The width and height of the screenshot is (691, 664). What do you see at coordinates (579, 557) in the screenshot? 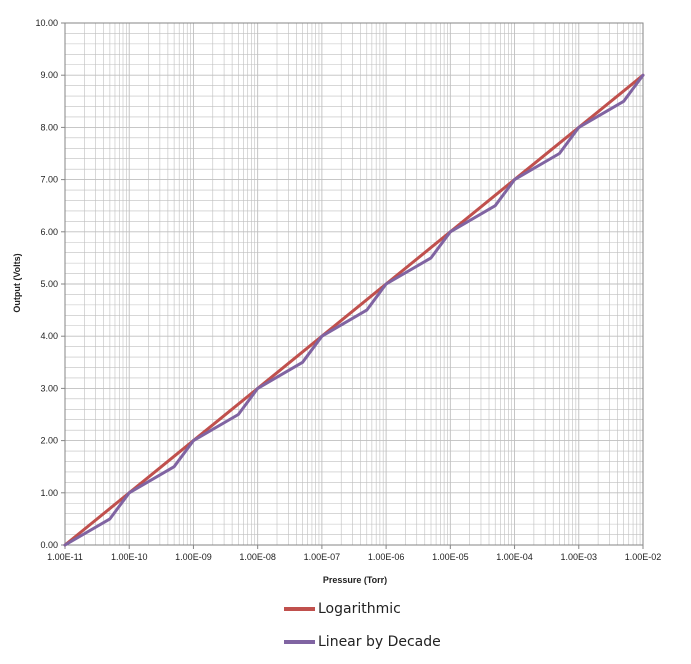
I see `x-tick-label: 1.00E-03` at bounding box center [579, 557].